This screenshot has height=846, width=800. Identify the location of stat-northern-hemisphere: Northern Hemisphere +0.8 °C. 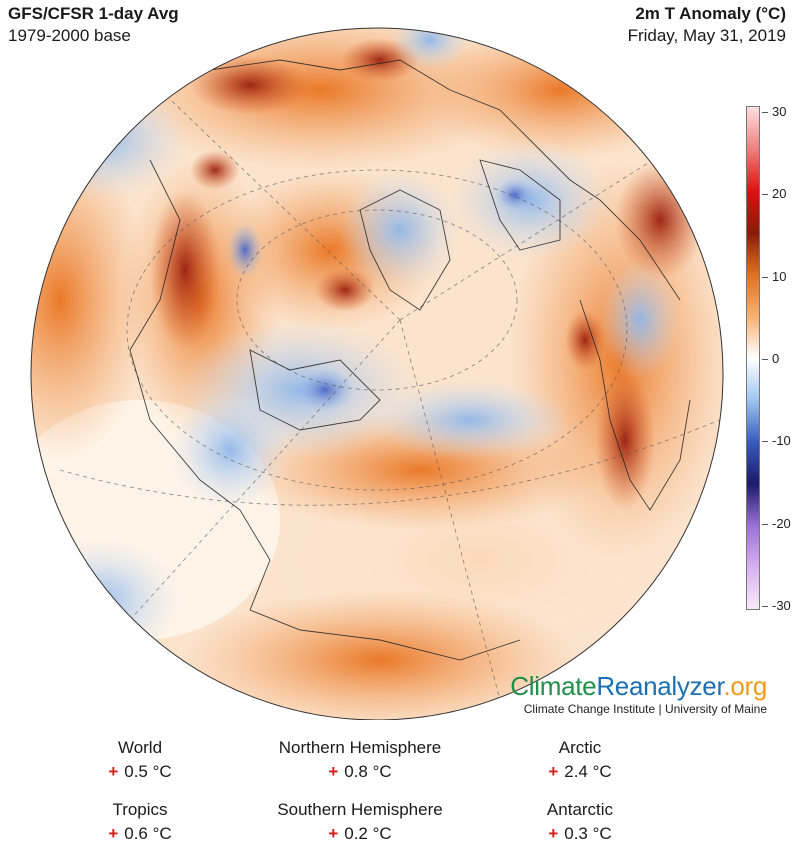
(360, 760).